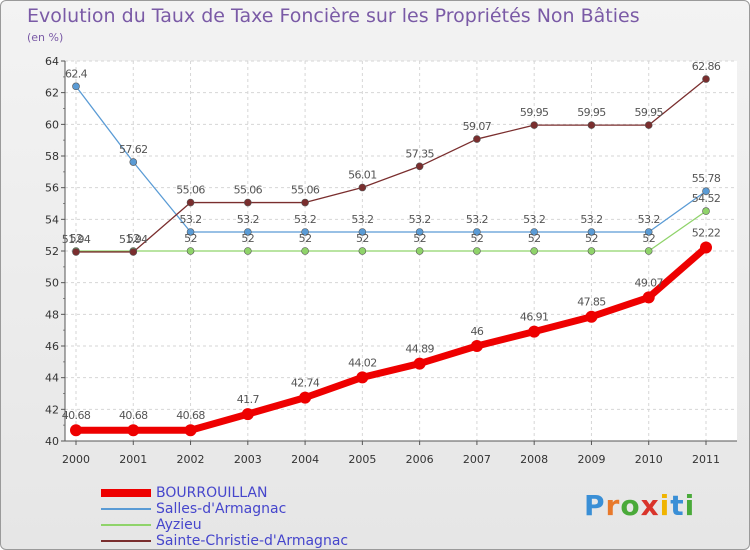  What do you see at coordinates (126, 509) in the screenshot?
I see `legend-swatch-salles` at bounding box center [126, 509].